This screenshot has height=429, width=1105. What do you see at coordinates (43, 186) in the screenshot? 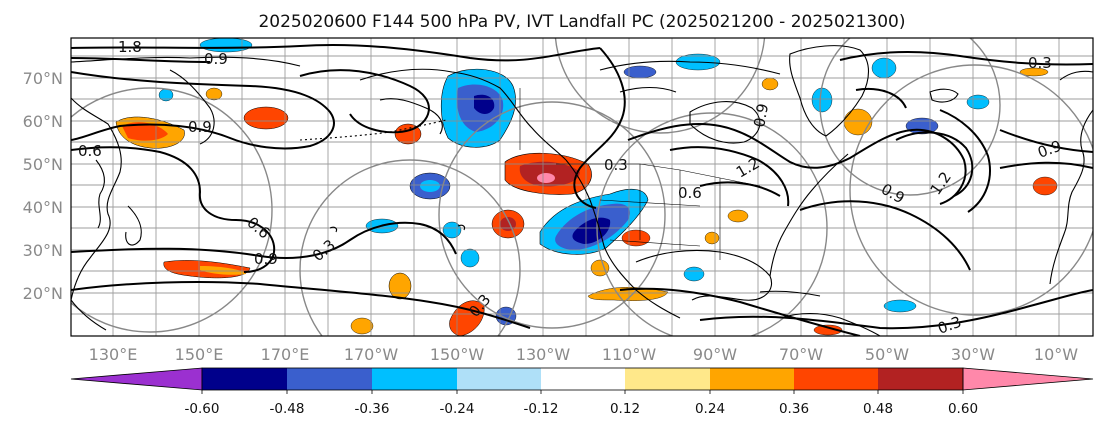
I see `latitude-labels: 70°N 60°N 50°N 40°N 30°N 20°N` at bounding box center [43, 186].